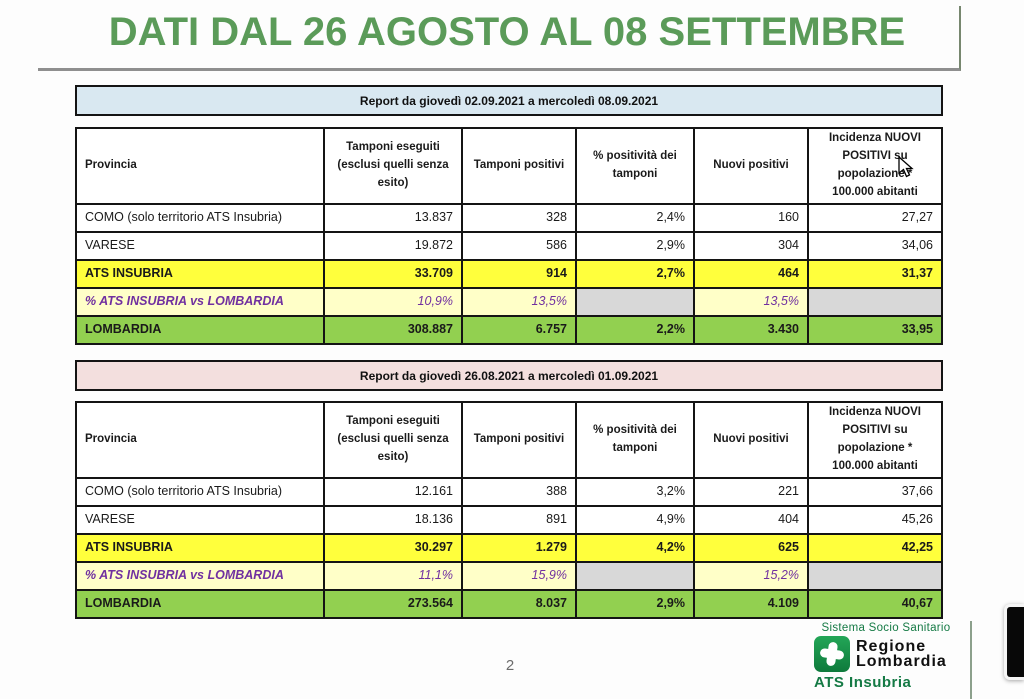 The image size is (1024, 699). Describe the element at coordinates (874, 492) in the screenshot. I see `cell-value: 37,66` at that location.